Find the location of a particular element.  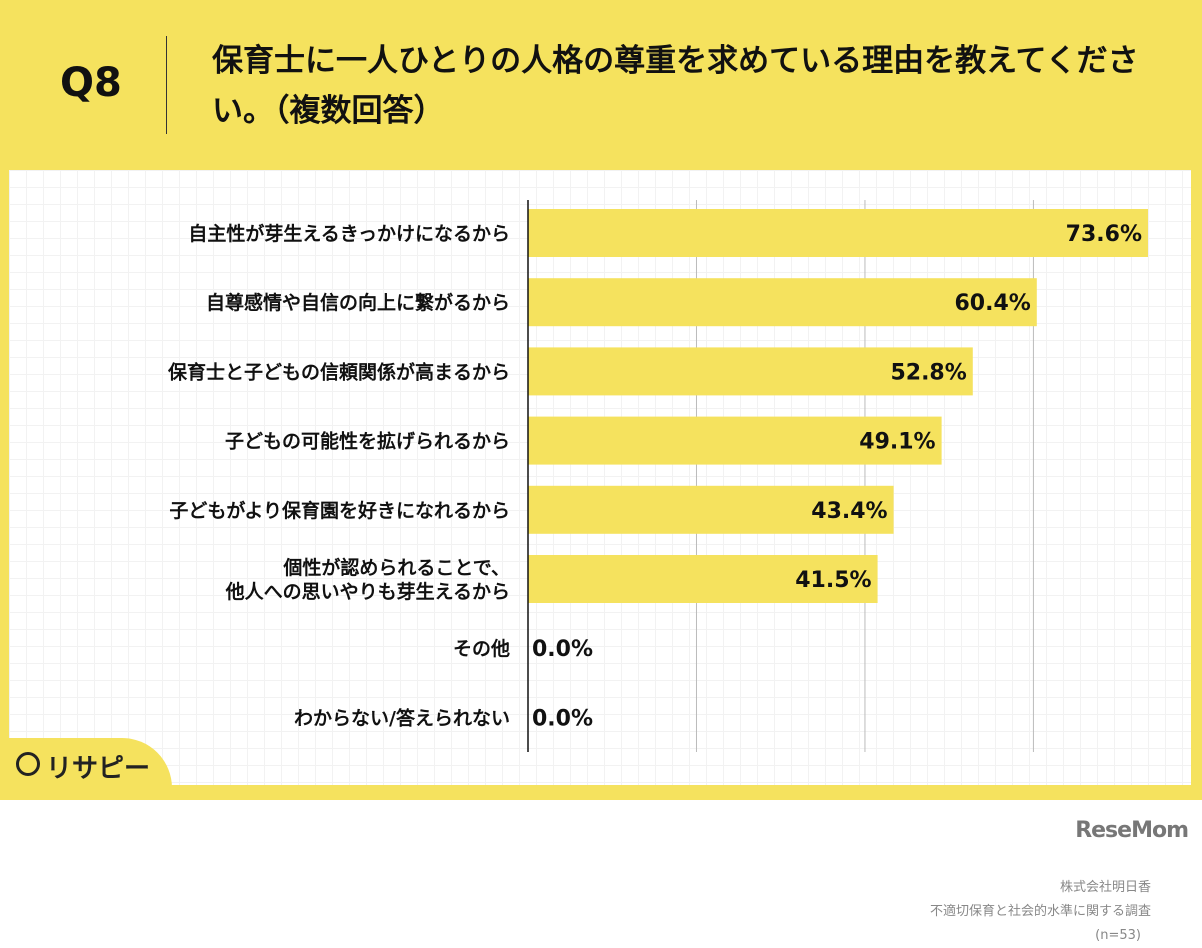

publisher-logo: ReseMom is located at coordinates (1132, 830).